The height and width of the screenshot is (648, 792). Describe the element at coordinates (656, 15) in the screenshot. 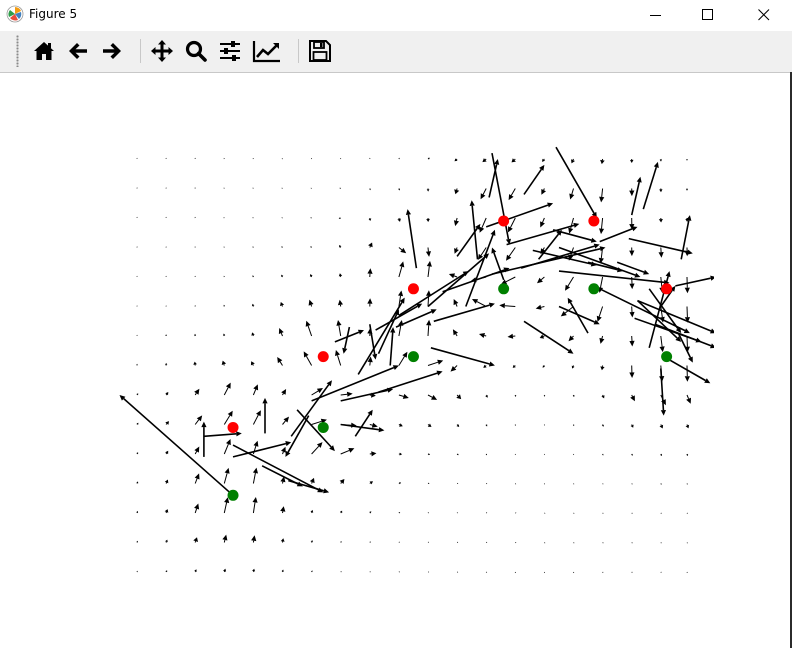

I see `minimize-button` at that location.